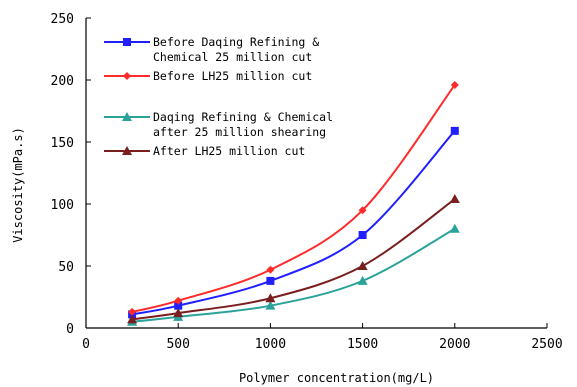  What do you see at coordinates (270, 344) in the screenshot?
I see `x-tick-label: 1000` at bounding box center [270, 344].